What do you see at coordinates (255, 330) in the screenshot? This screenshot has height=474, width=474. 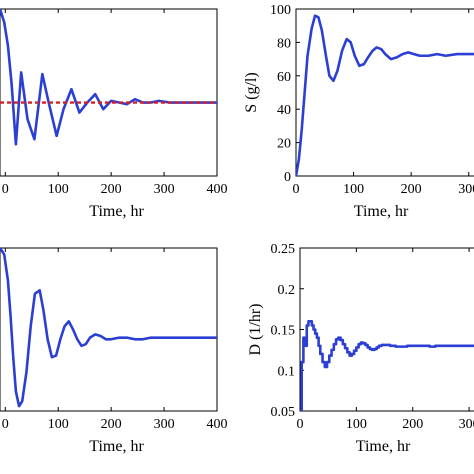 I see `y-axis-label: D (1/hr)` at bounding box center [255, 330].